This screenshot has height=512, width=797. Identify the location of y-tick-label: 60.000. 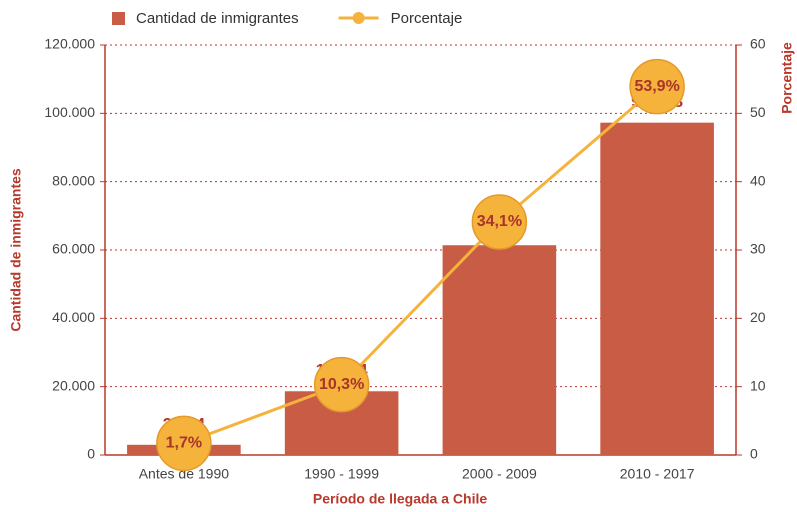
(73, 249).